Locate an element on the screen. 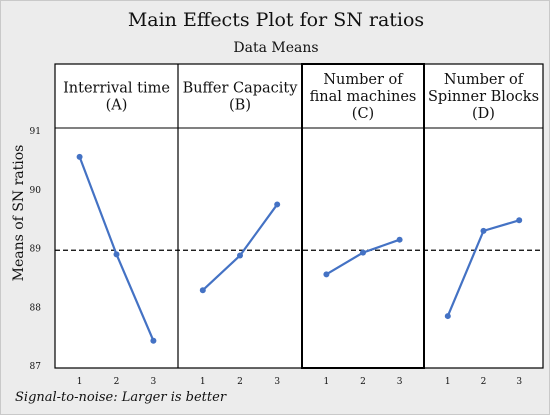 This screenshot has height=416, width=550. panel-title-line: final machines is located at coordinates (363, 97).